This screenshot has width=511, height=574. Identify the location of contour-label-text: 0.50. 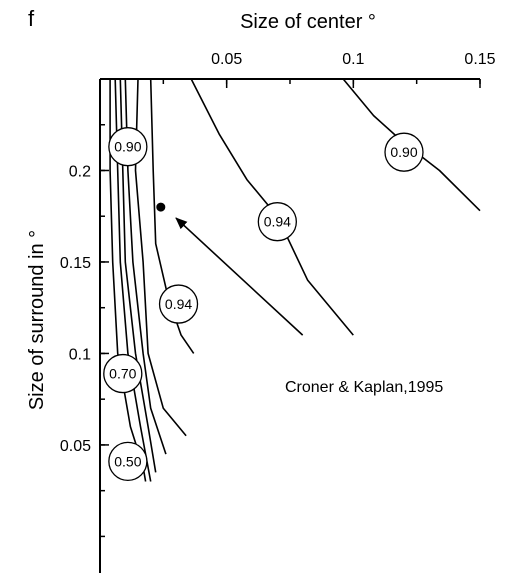
(127, 461).